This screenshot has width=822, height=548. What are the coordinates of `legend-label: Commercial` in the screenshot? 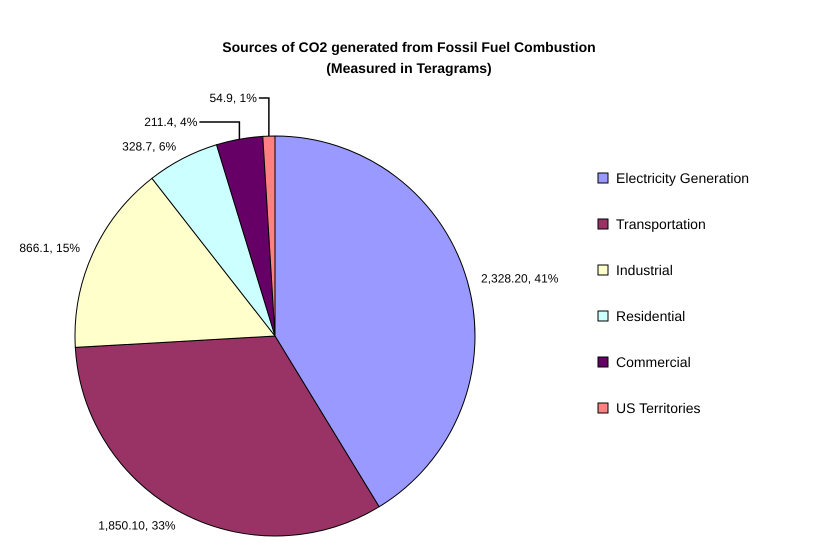 It's located at (653, 362).